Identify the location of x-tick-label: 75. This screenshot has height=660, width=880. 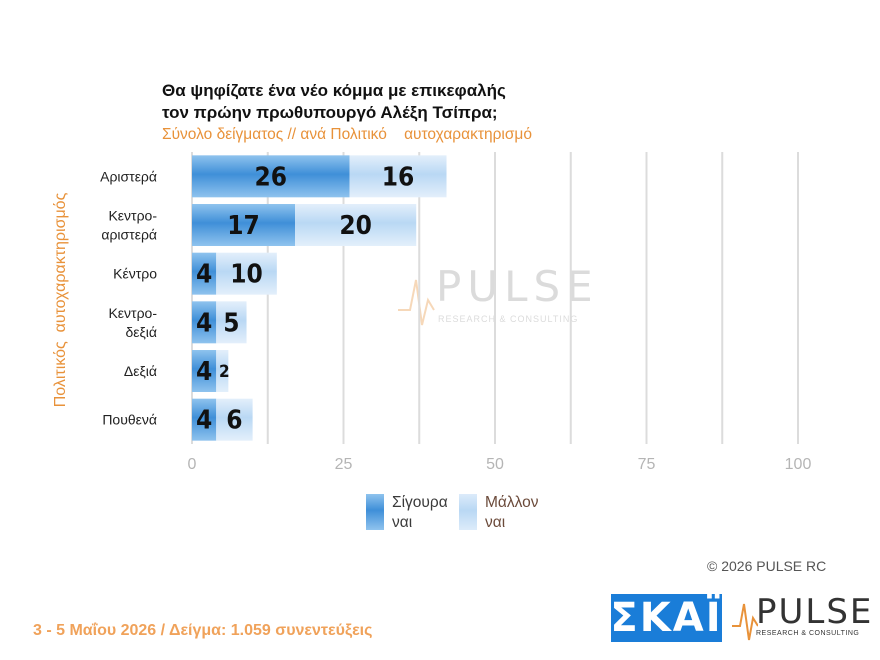
(647, 464).